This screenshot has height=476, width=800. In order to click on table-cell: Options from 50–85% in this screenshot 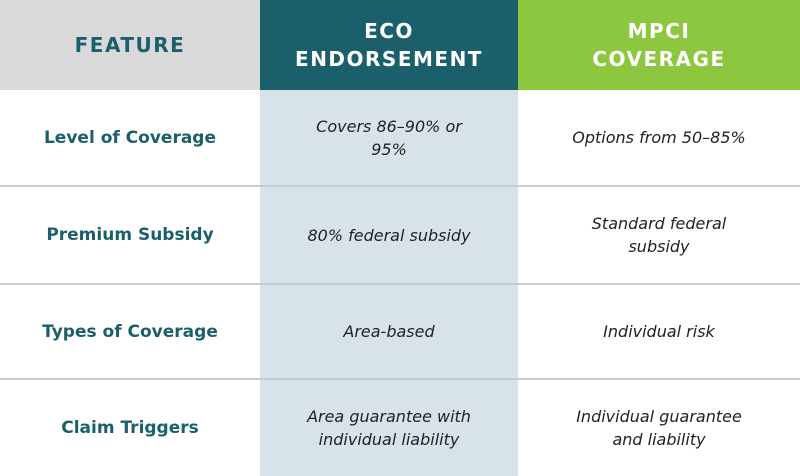, I will do `click(659, 137)`.